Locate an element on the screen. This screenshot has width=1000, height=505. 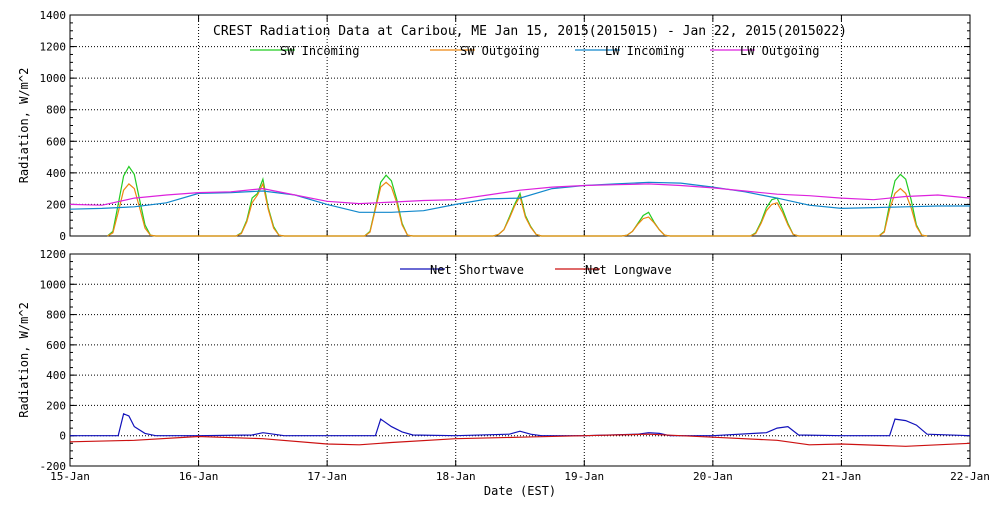
series-line-net-shortwave is located at coordinates (520, 424).